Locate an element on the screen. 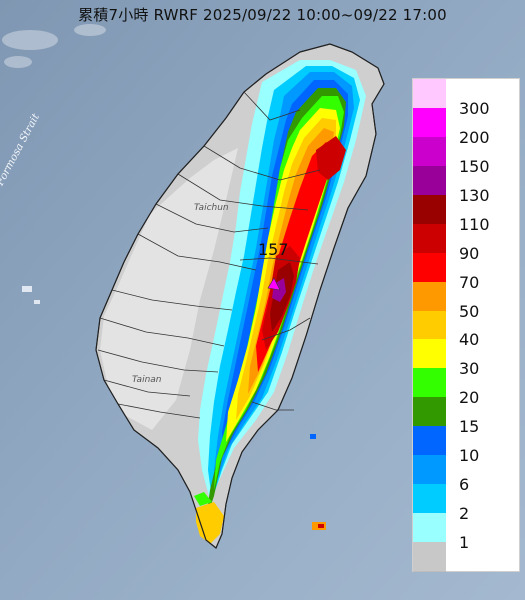  green-island is located at coordinates (313, 436).